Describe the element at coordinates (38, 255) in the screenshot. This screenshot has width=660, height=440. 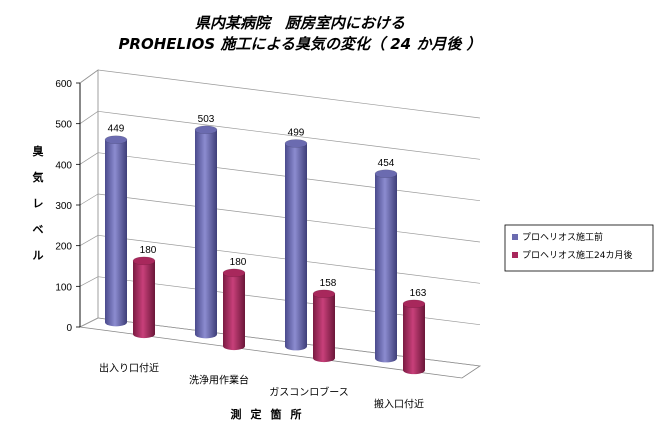
I see `y-axis-title-char: ル` at that location.